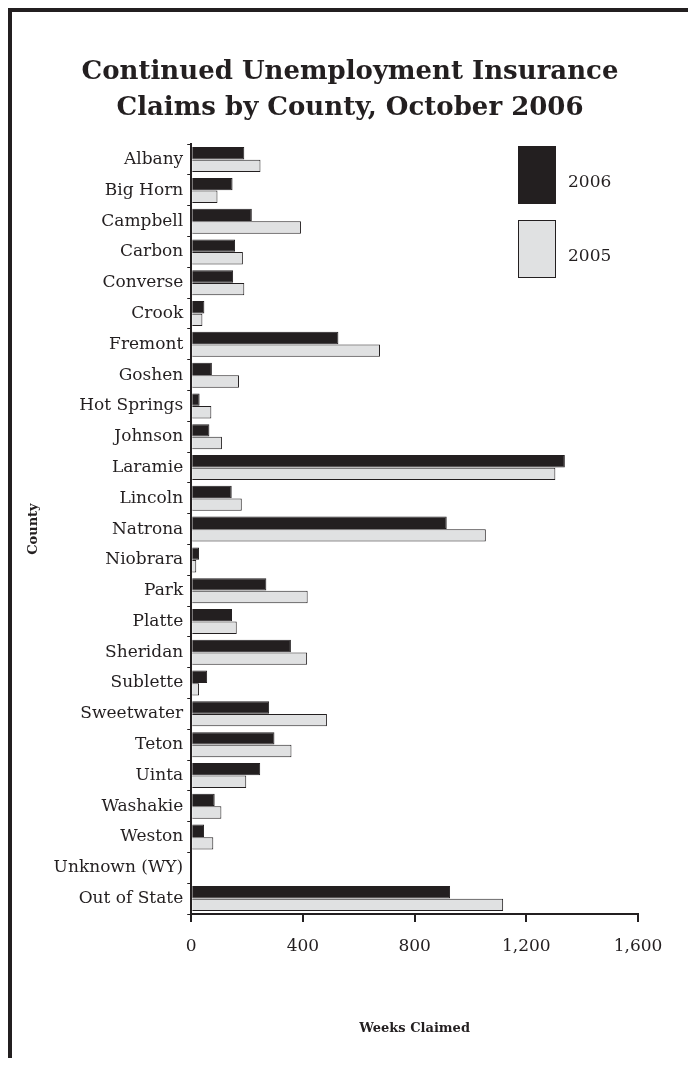  What do you see at coordinates (147, 527) in the screenshot?
I see `y-tick-label: Natrona` at bounding box center [147, 527].